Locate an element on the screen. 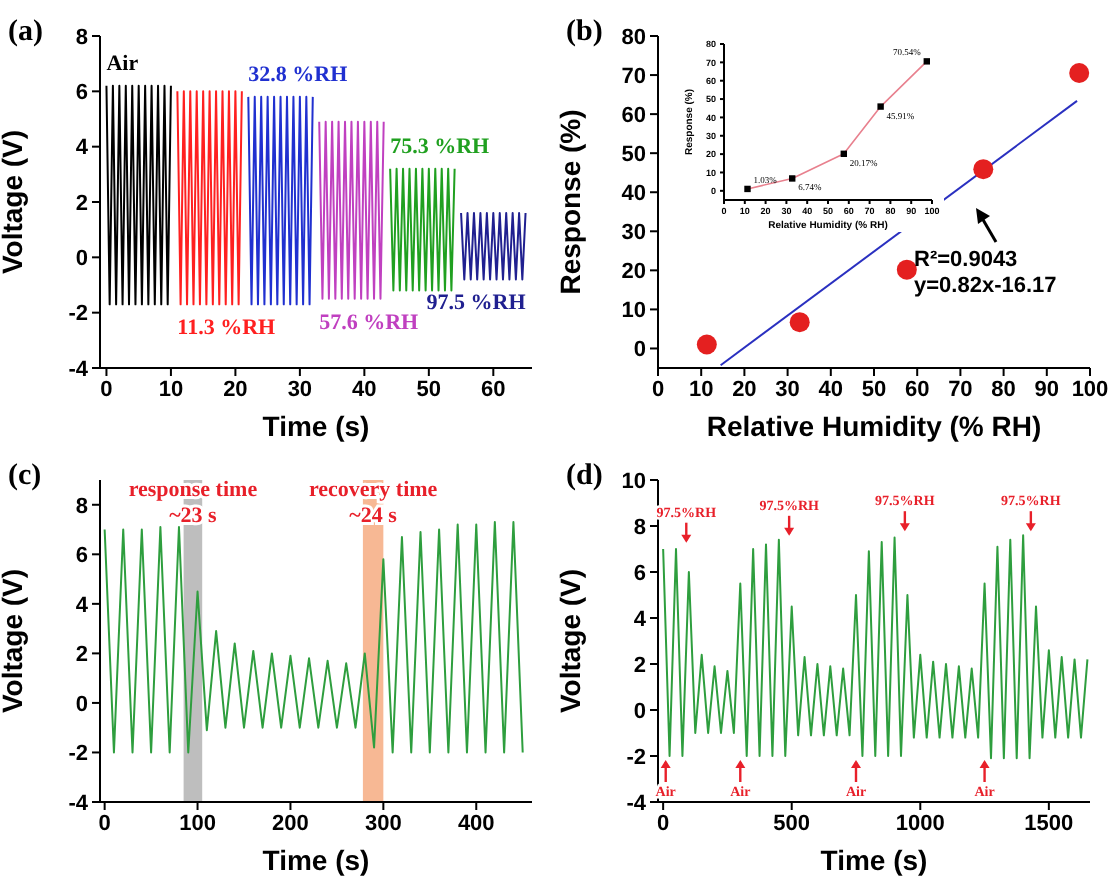  x-tick-label: 1500 is located at coordinates (1049, 823).